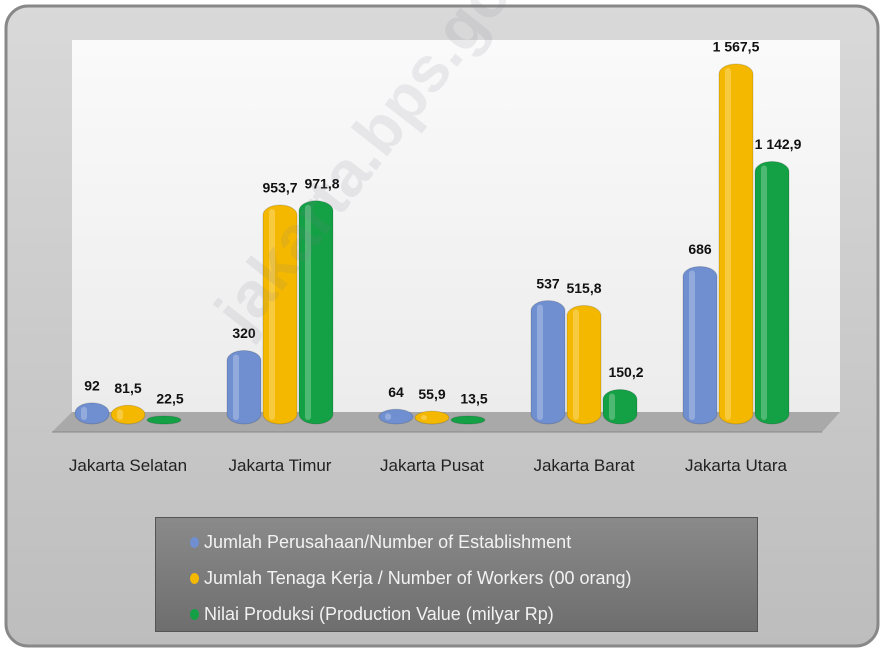 The height and width of the screenshot is (652, 884). I want to click on data-label: 537, so click(548, 283).